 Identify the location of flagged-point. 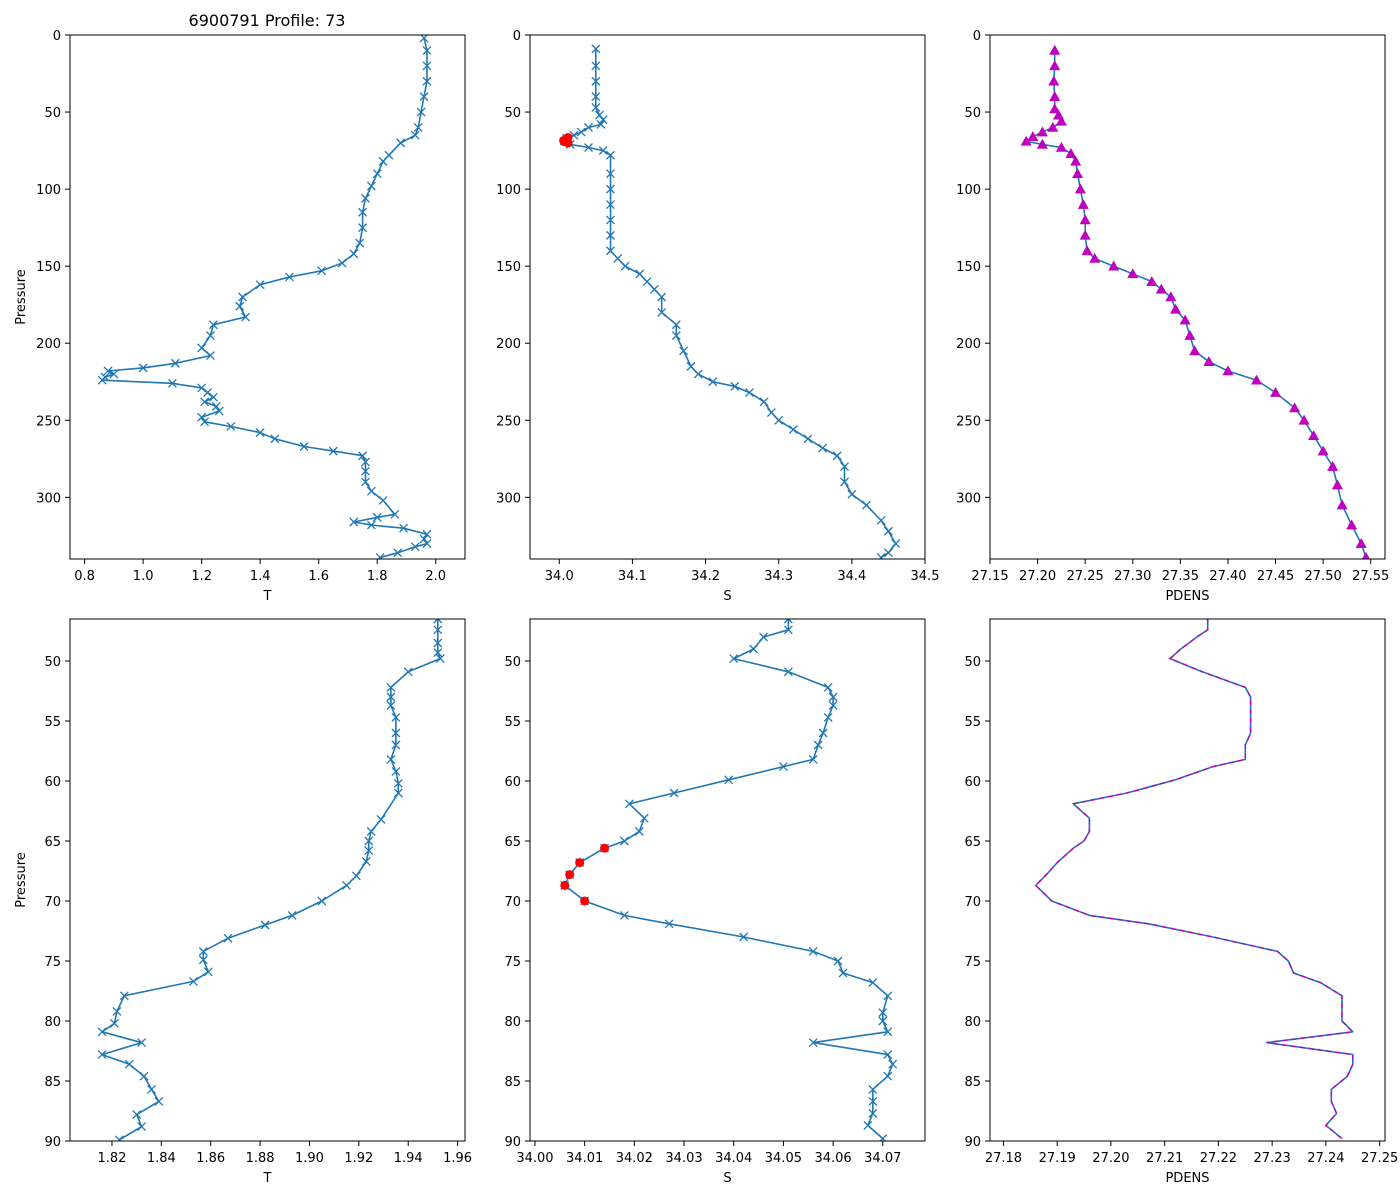
(605, 848).